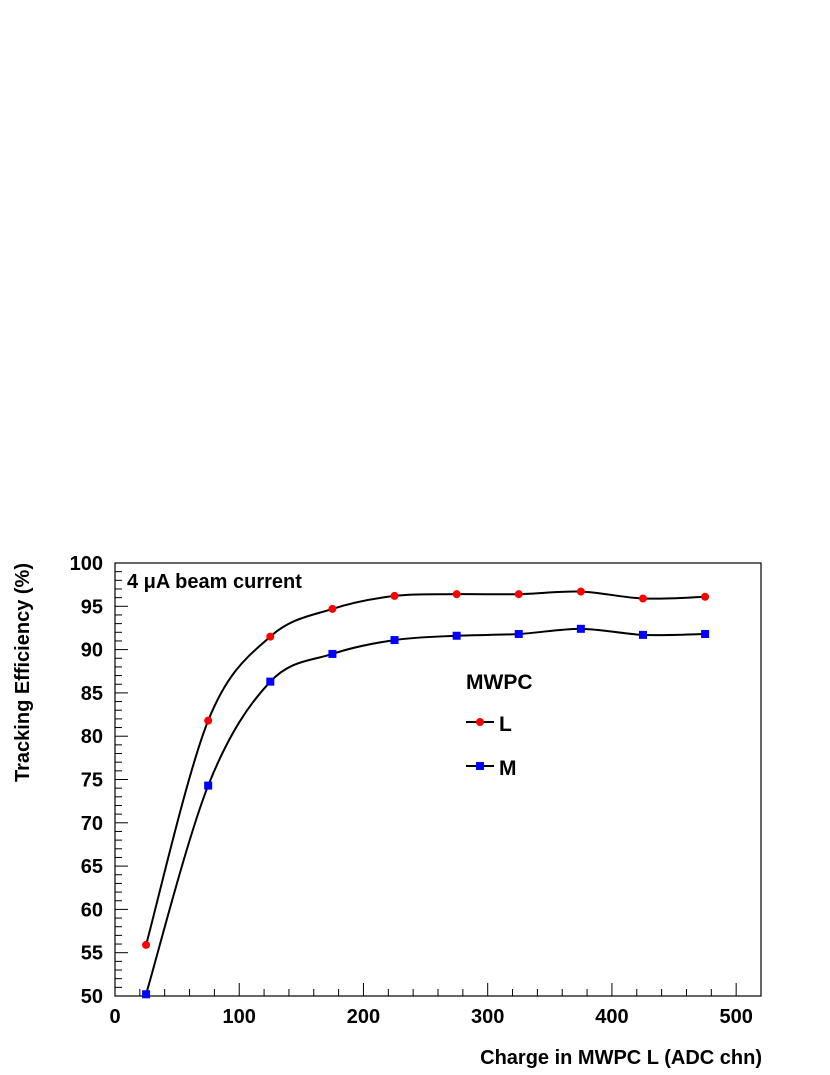 The image size is (830, 1075). What do you see at coordinates (621, 1058) in the screenshot?
I see `x-axis-label: Charge in MWPC L (ADC chn)` at bounding box center [621, 1058].